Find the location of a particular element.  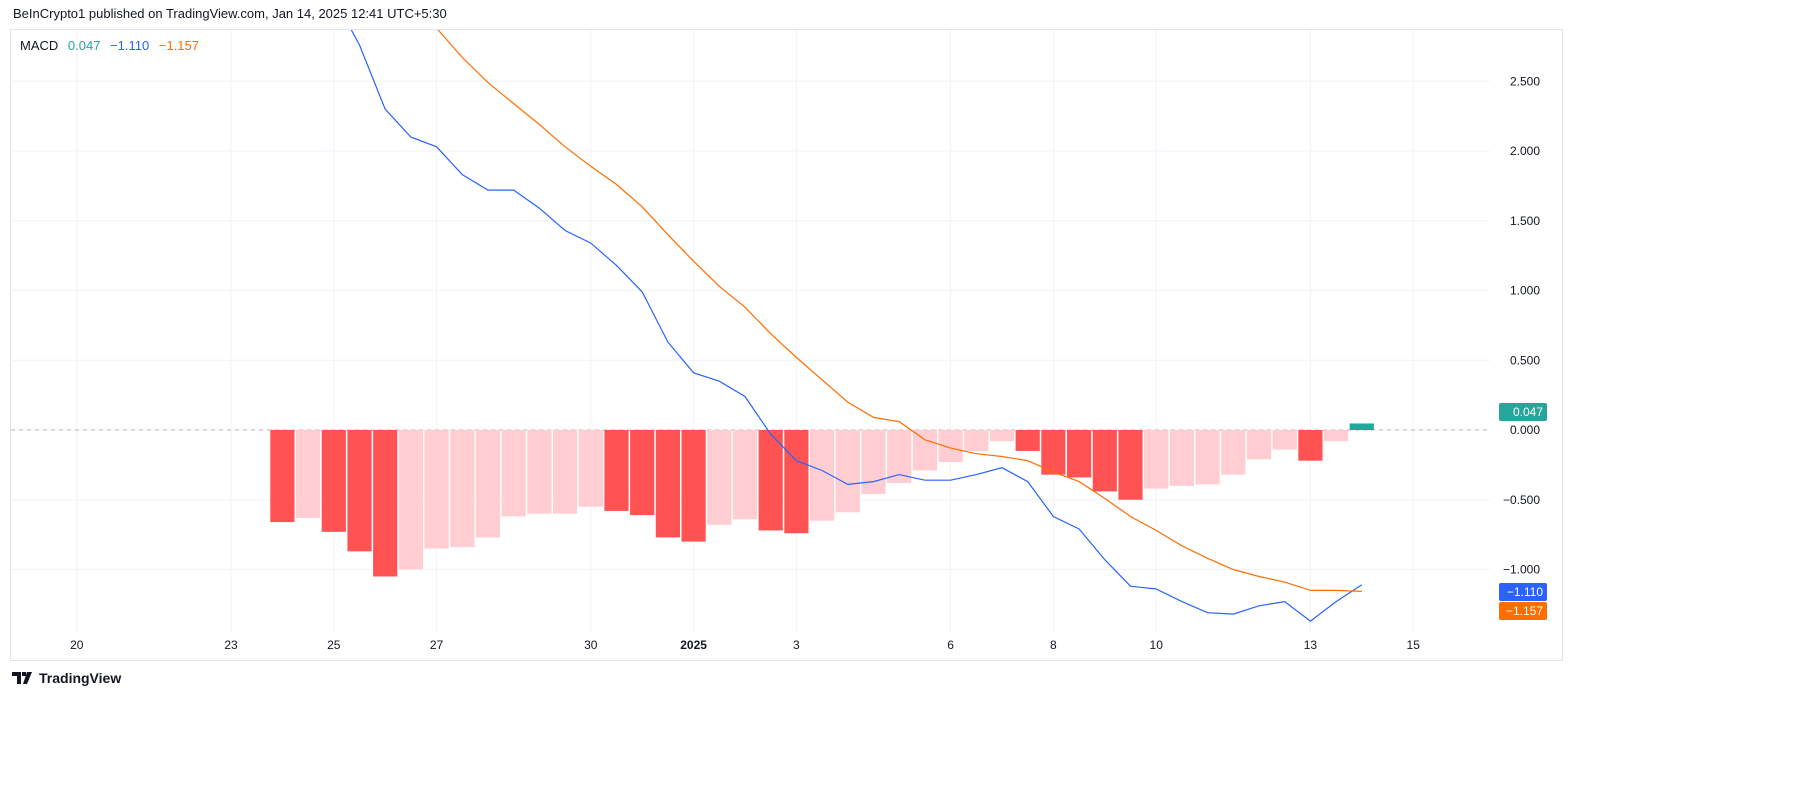

indicator-legend: MACD 0.047 −1.110 −1.157 is located at coordinates (112, 45).